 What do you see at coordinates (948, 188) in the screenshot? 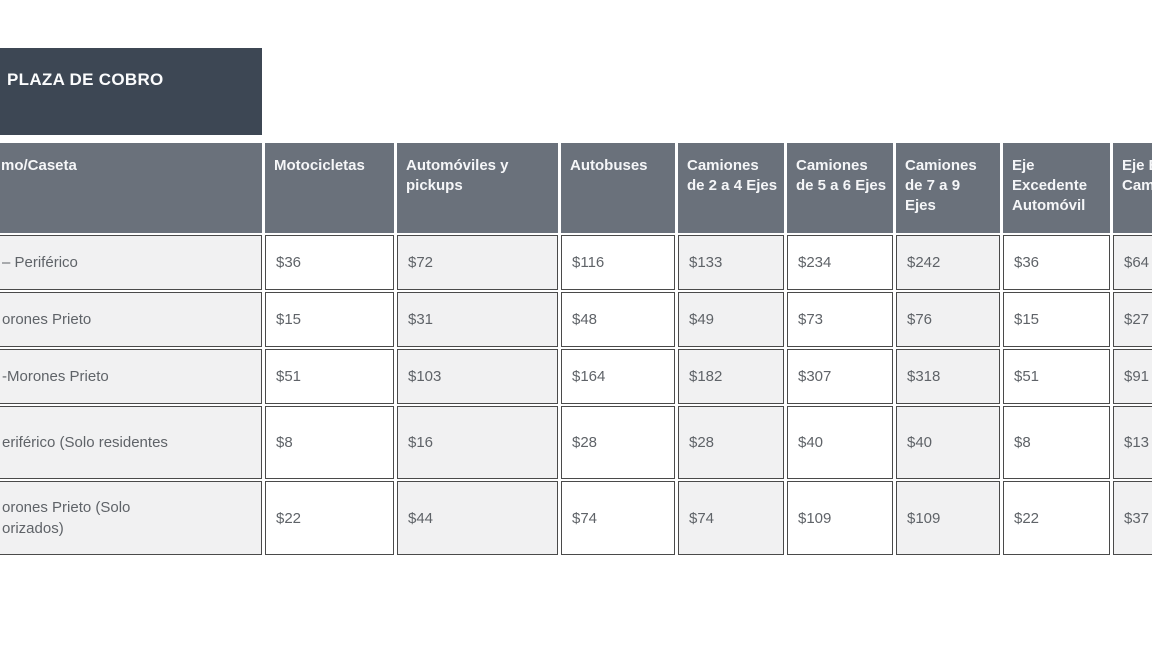
I see `col-header-camiones-7-9-ejes: Camiones de 7 a 9 Ejes` at bounding box center [948, 188].